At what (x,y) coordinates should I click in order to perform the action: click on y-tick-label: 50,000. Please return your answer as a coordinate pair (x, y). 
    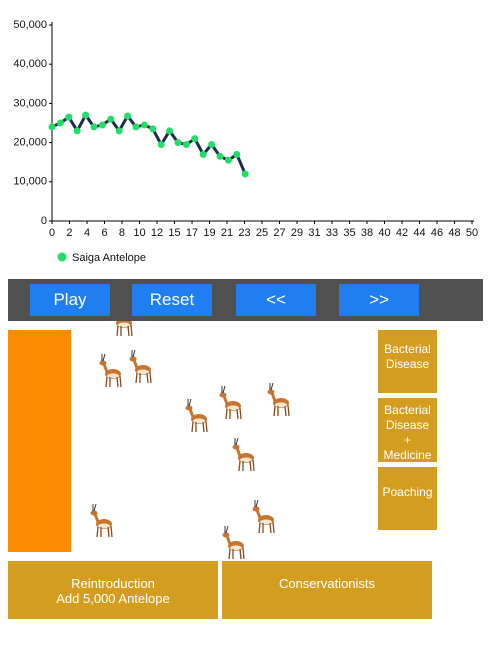
    Looking at the image, I should click on (30, 25).